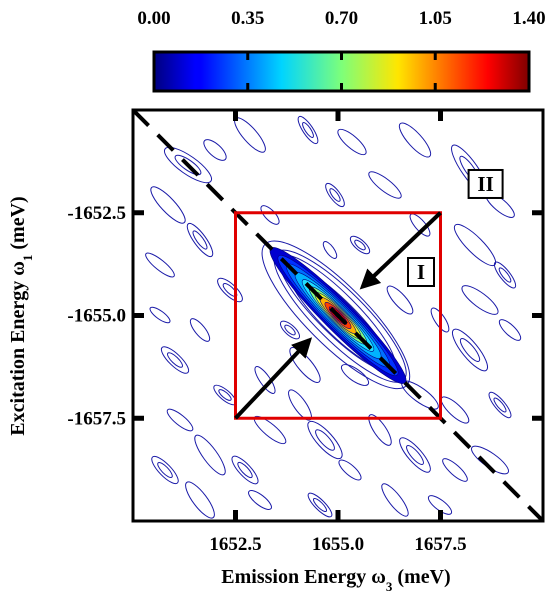  I want to click on y-tick-label: -1655.0, so click(96, 316).